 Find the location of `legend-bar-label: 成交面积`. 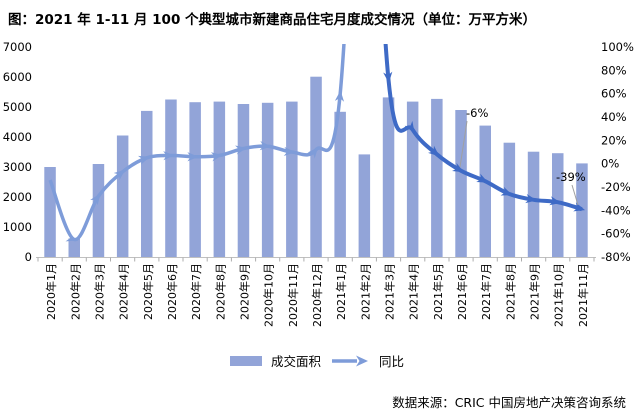

legend-bar-label: 成交面积 is located at coordinates (295, 361).